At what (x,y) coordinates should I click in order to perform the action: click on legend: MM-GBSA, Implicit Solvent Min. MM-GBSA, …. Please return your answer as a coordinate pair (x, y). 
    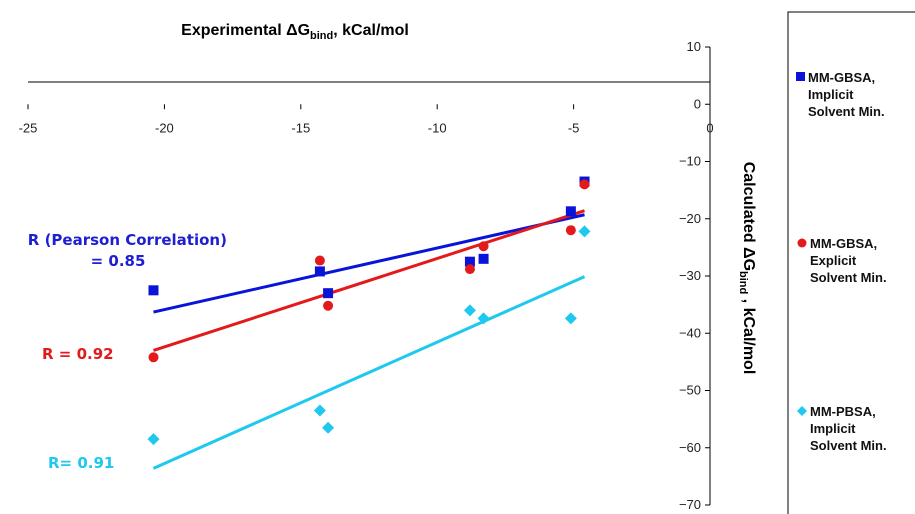
    Looking at the image, I should click on (851, 262).